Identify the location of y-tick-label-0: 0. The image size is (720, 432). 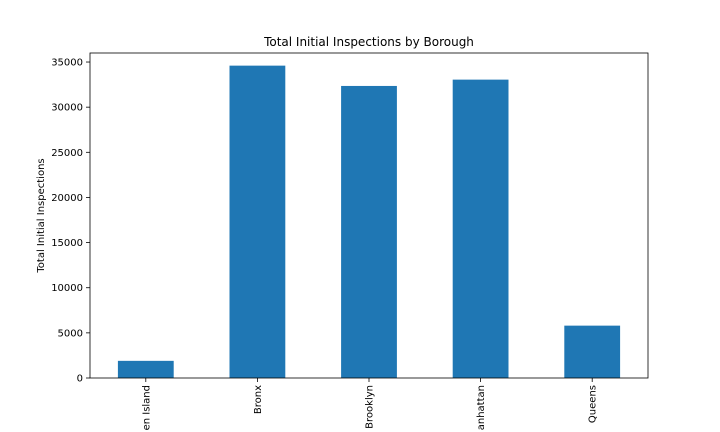
(80, 379).